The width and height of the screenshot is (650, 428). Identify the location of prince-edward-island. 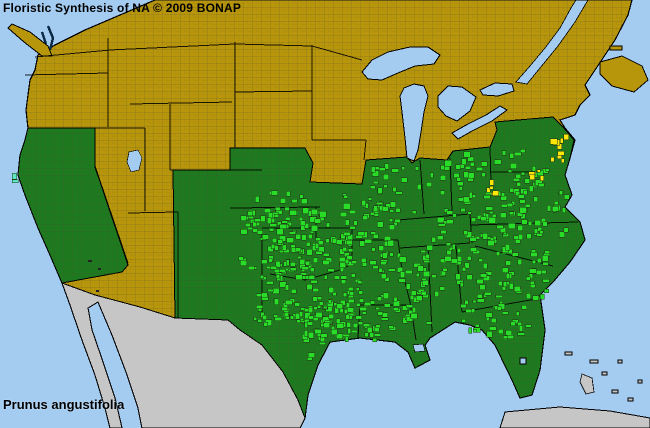
(616, 48).